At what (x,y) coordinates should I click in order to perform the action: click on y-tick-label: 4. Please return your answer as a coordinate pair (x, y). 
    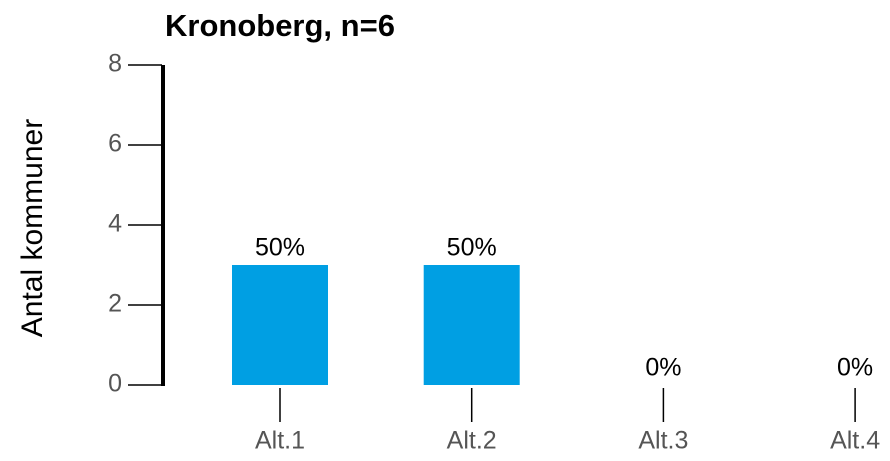
    Looking at the image, I should click on (115, 224).